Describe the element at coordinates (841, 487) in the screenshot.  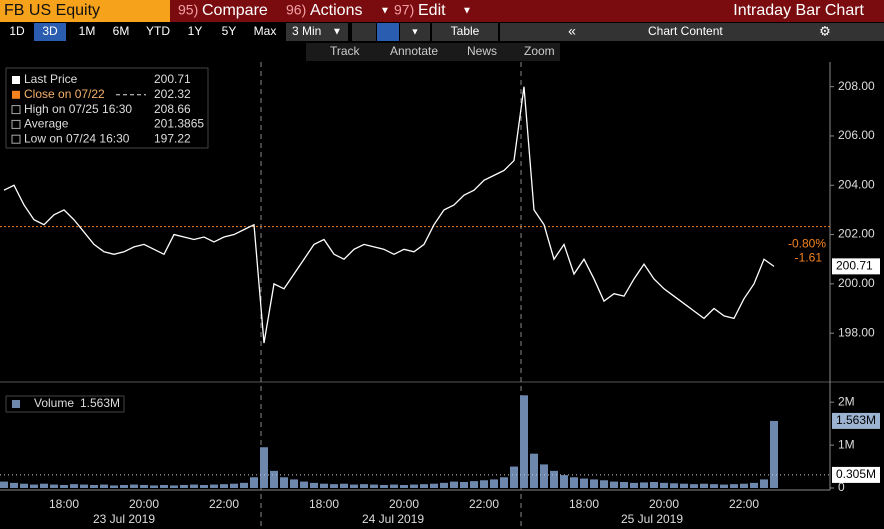
I see `y-tick-label: 0` at that location.